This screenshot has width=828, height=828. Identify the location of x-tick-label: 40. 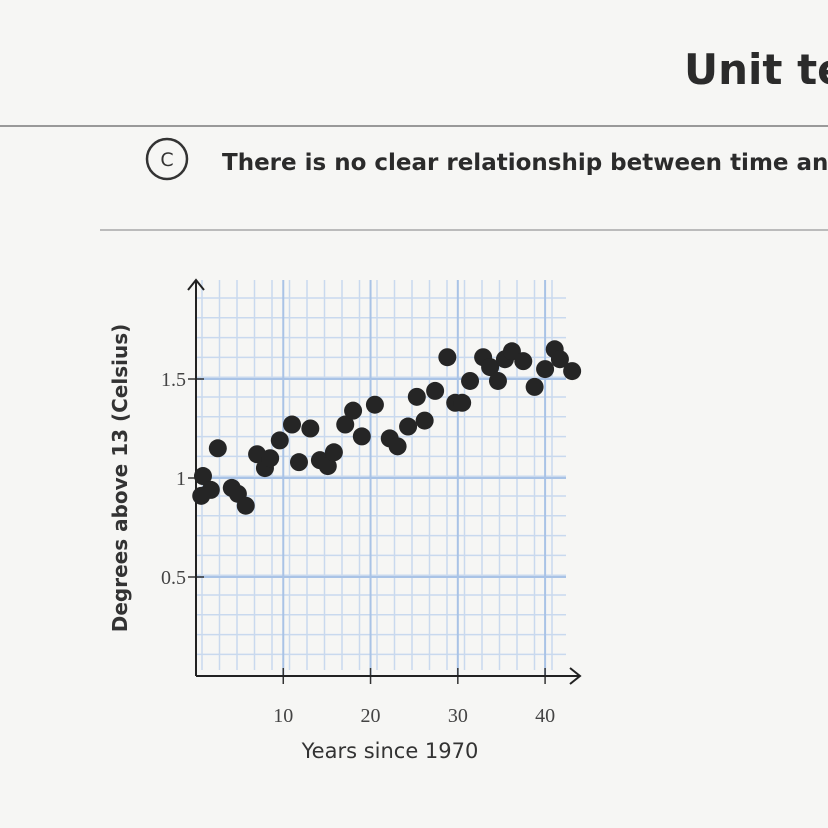
(545, 716).